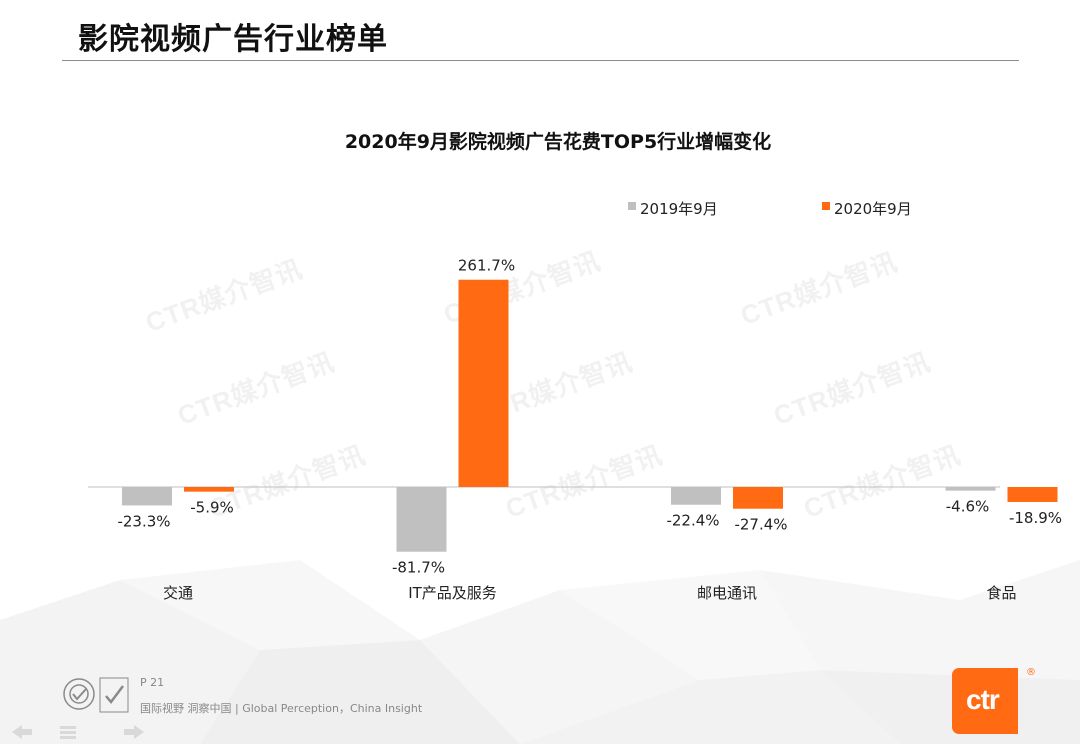 The width and height of the screenshot is (1080, 744). I want to click on ctr-logo: ctr, so click(985, 701).